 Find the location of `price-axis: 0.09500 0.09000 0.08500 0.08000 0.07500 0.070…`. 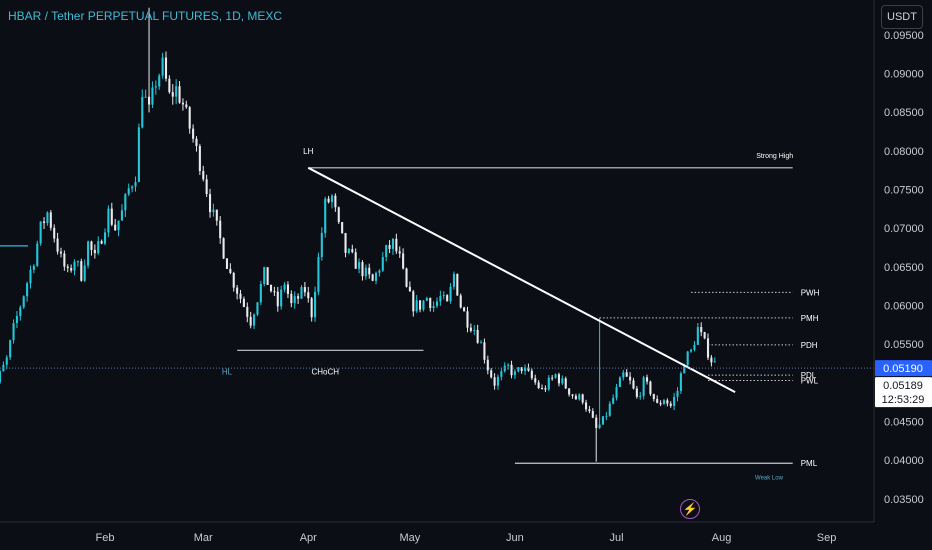

price-axis: 0.09500 0.09000 0.08500 0.08000 0.07500 0.070… is located at coordinates (902, 275).